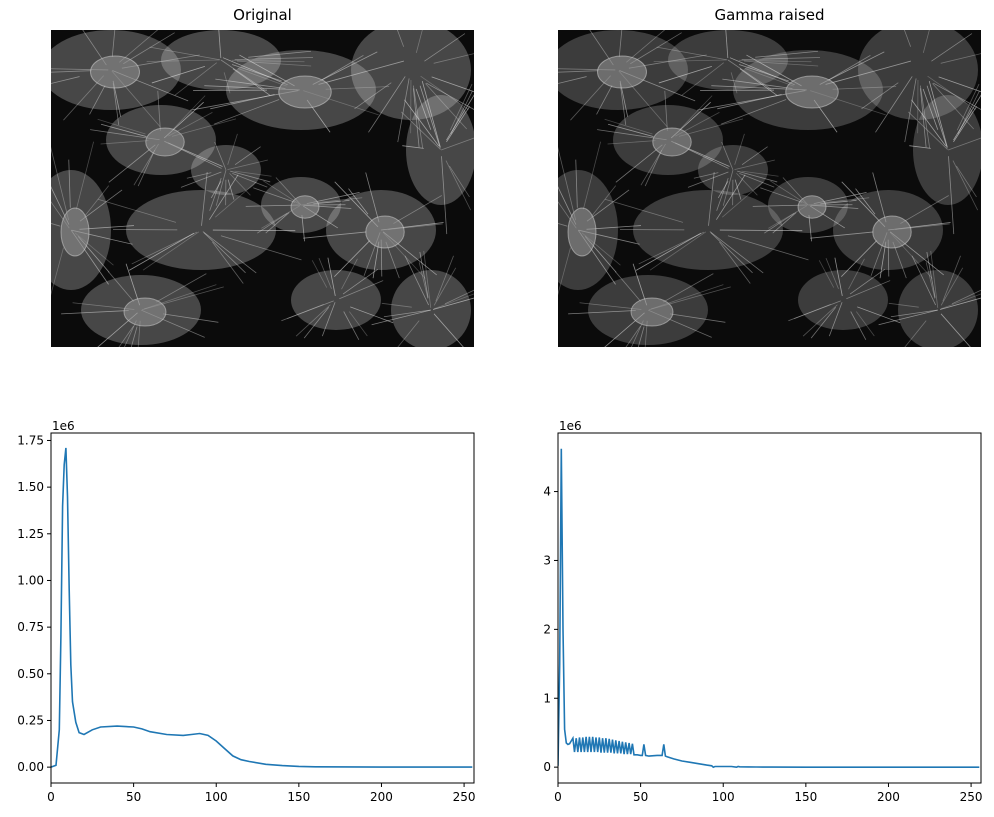 This screenshot has height=817, width=994. What do you see at coordinates (30, 627) in the screenshot?
I see `y-tick-label: 0.75` at bounding box center [30, 627].